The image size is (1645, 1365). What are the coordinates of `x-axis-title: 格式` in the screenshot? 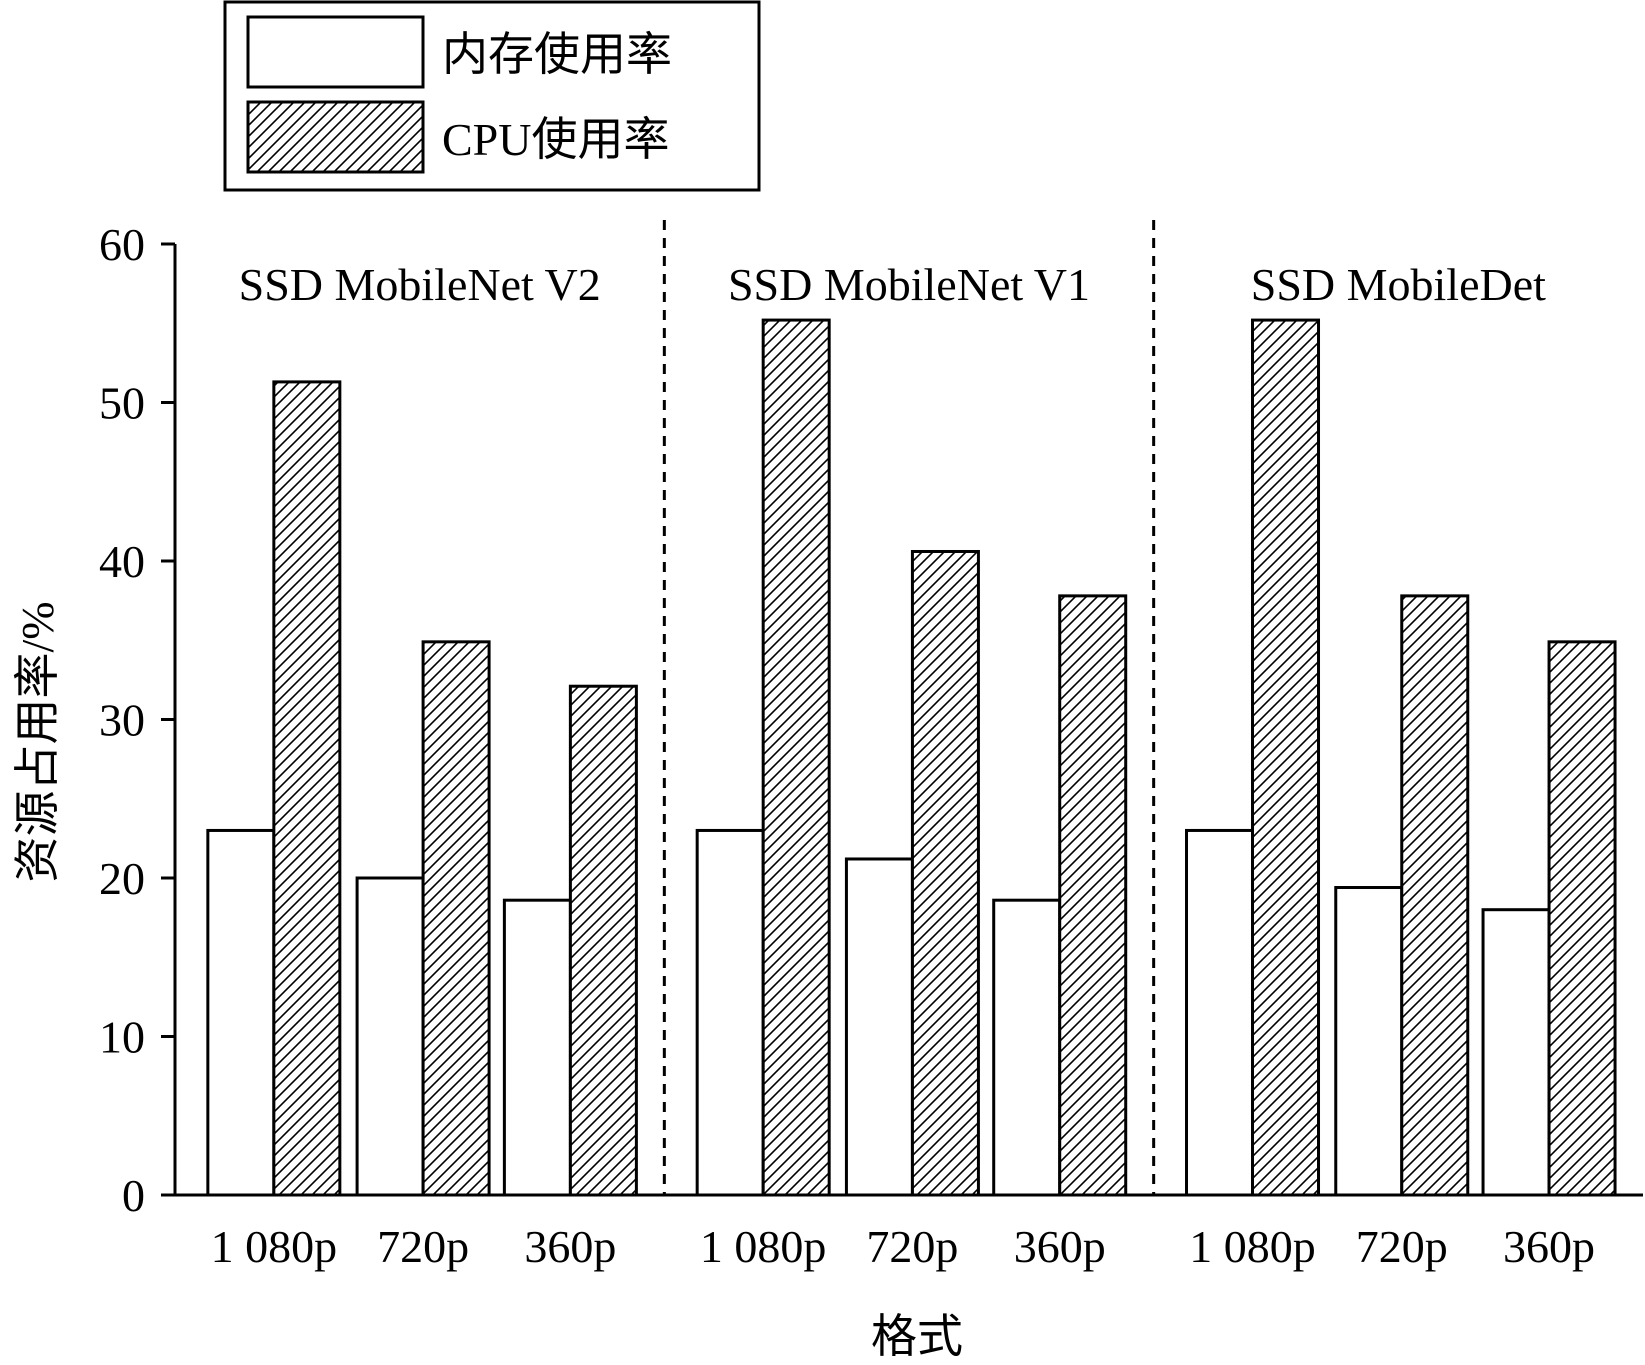 It's located at (917, 1336).